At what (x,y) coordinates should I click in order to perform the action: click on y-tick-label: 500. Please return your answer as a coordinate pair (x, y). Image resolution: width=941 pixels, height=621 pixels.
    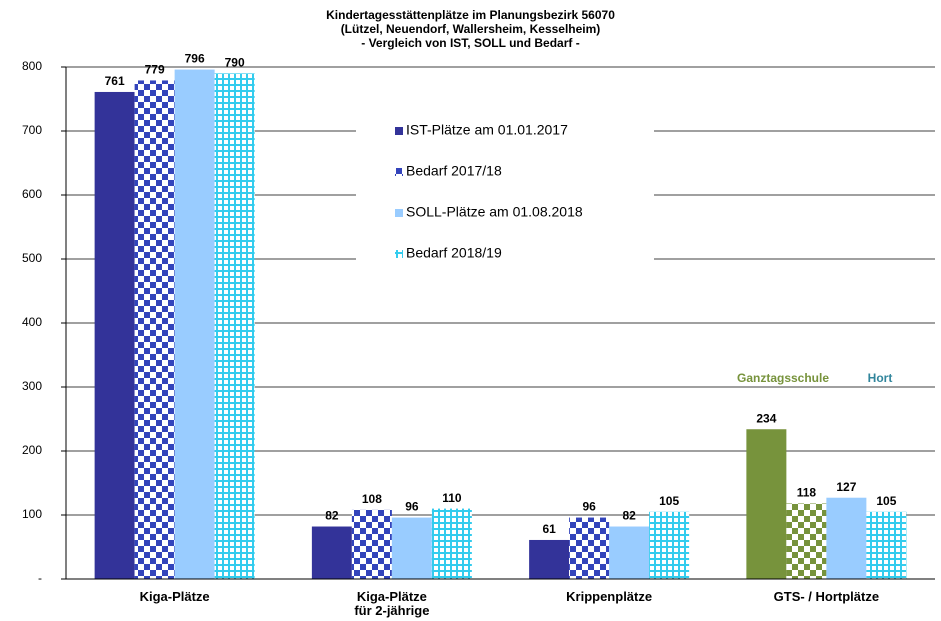
    Looking at the image, I should click on (32, 258).